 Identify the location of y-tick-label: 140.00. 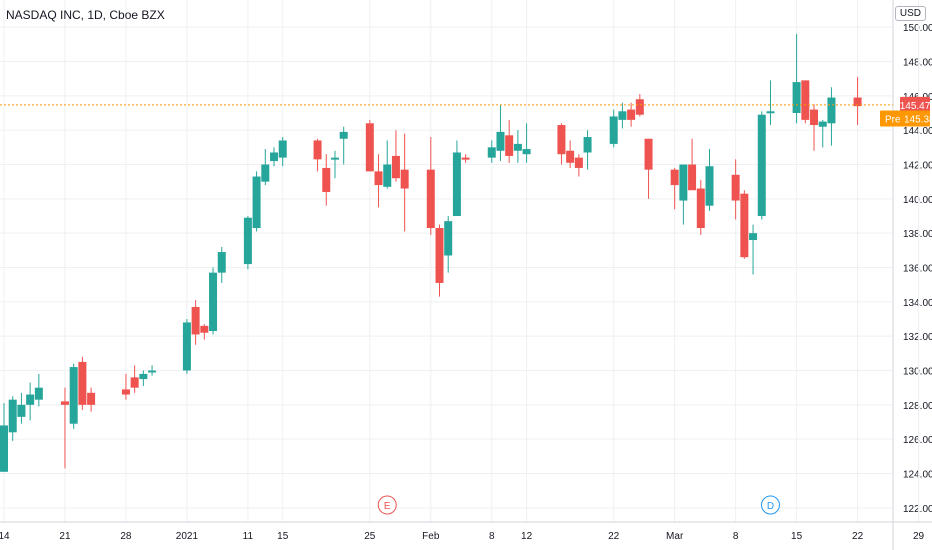
(917, 200).